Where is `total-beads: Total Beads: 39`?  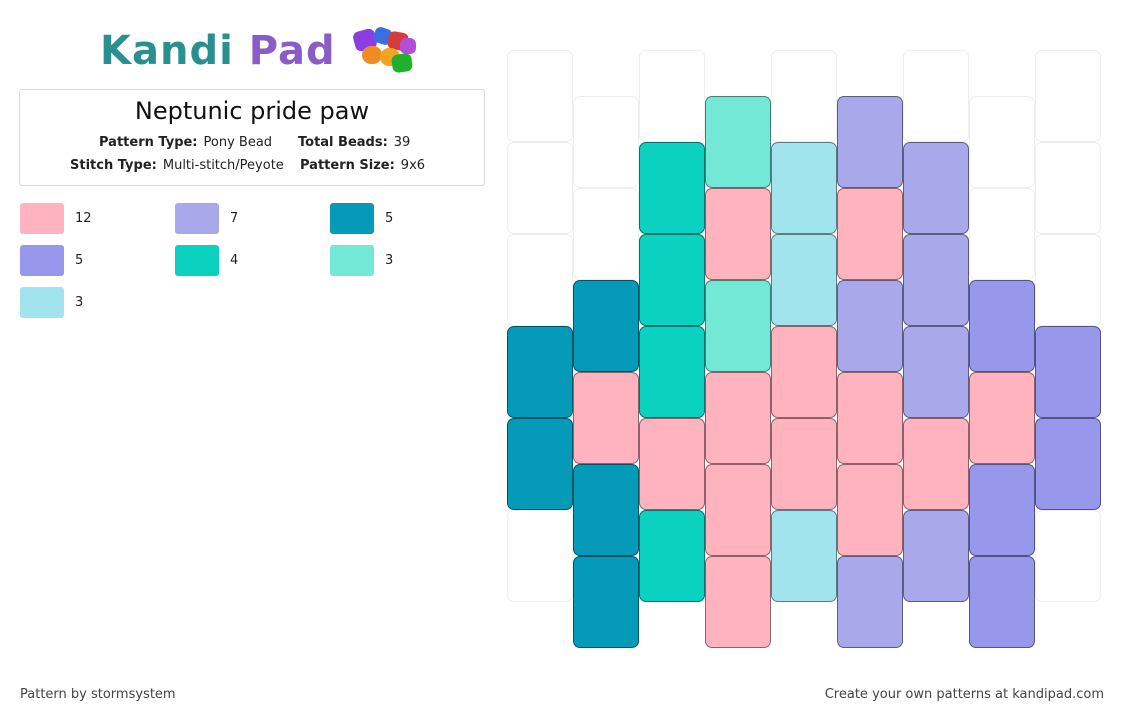
total-beads: Total Beads: 39 is located at coordinates (354, 142).